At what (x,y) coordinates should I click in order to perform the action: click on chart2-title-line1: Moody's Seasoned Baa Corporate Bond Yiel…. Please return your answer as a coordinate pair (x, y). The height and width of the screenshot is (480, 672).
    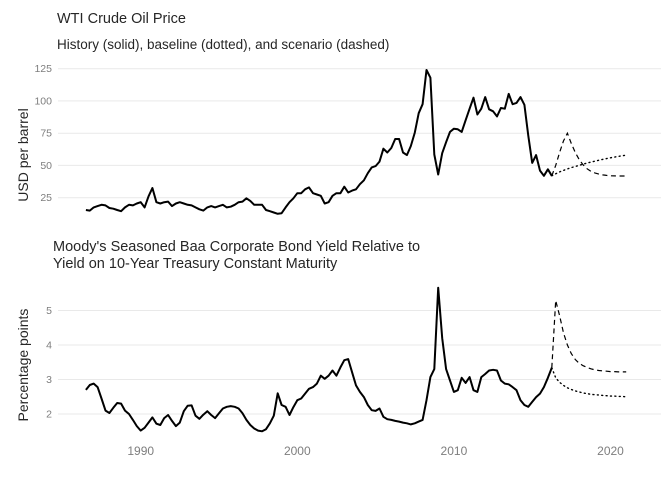
    Looking at the image, I should click on (237, 247).